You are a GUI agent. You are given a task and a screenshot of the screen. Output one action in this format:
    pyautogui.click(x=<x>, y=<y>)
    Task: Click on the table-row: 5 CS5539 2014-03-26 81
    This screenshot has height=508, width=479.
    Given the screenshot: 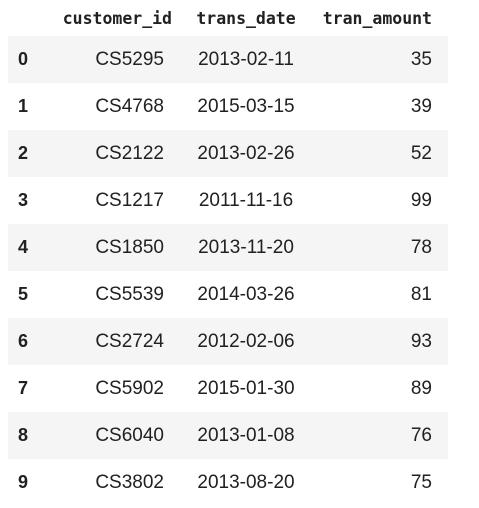 What is the action you would take?
    pyautogui.click(x=228, y=294)
    